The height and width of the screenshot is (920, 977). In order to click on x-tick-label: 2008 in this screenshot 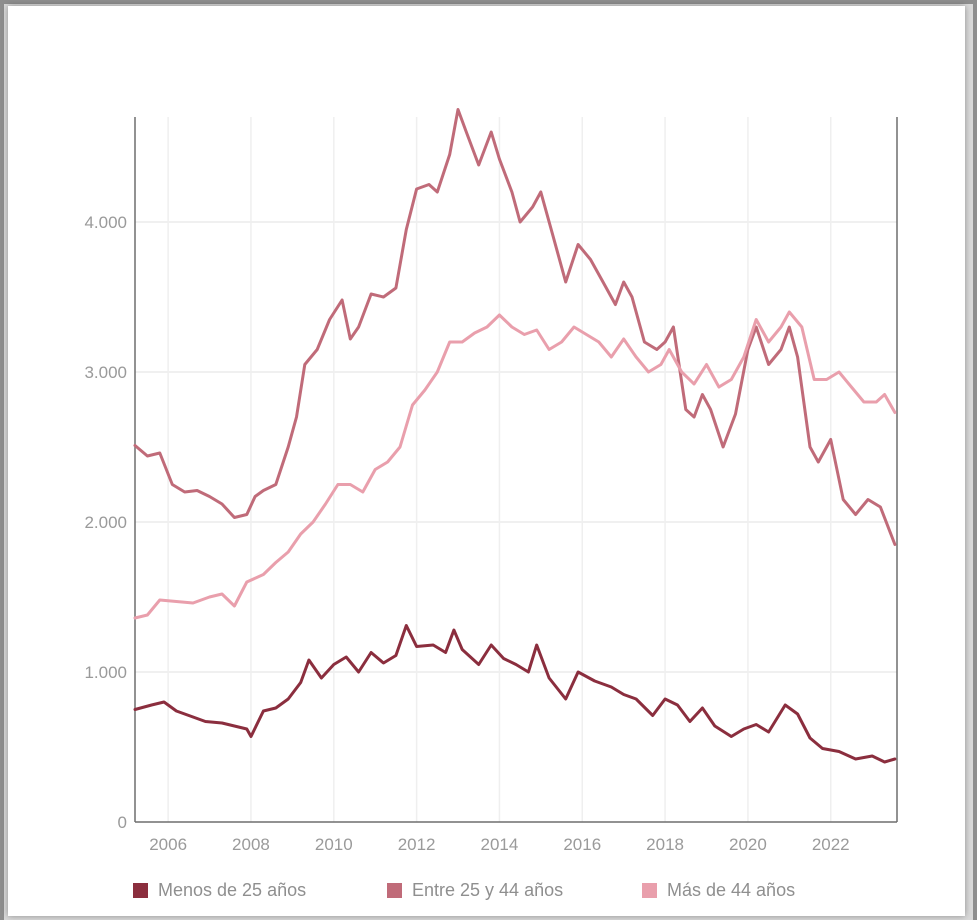, I will do `click(251, 844)`.